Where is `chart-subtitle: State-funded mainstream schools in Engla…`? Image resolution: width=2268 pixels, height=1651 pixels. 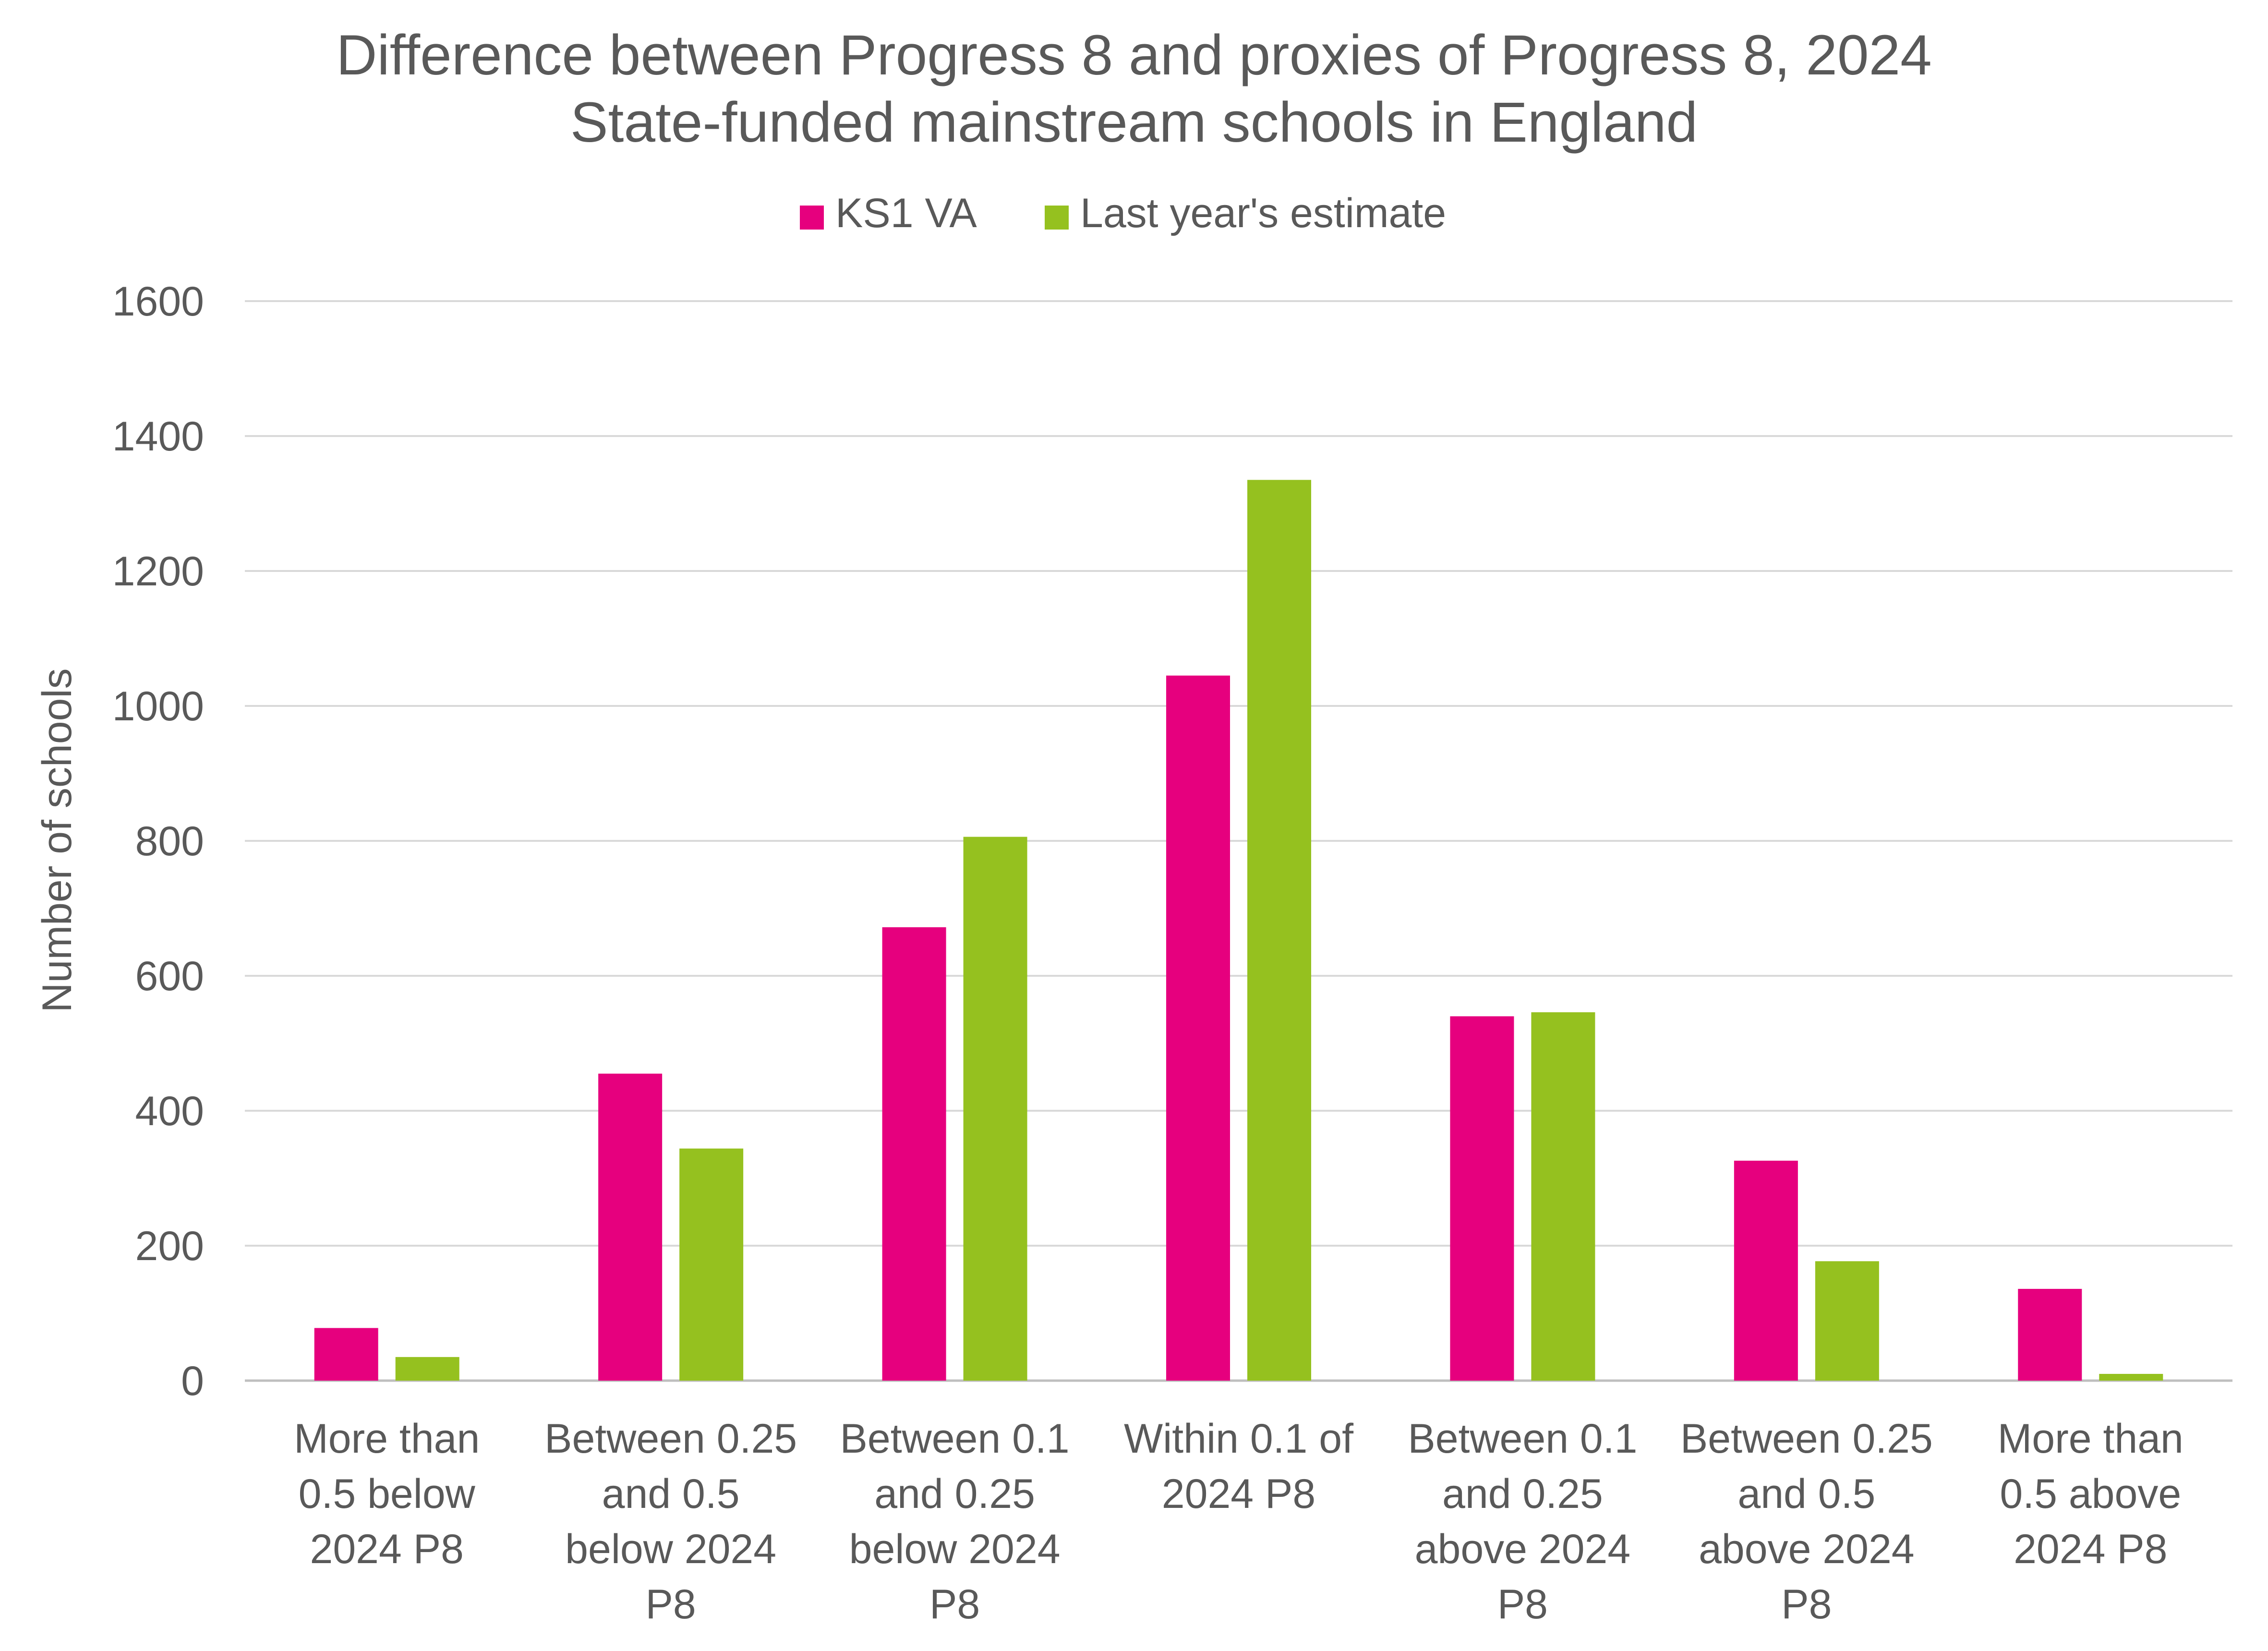 chart-subtitle: State-funded mainstream schools in Engla… is located at coordinates (1134, 123).